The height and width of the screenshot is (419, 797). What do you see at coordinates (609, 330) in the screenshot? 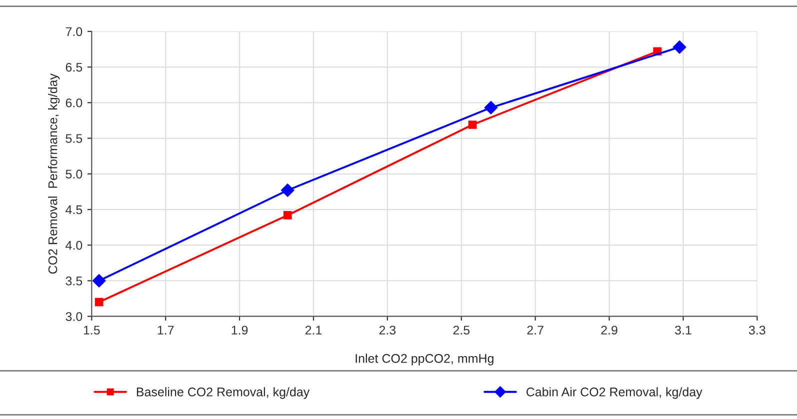
I see `x-tick-label: 2.9` at bounding box center [609, 330].